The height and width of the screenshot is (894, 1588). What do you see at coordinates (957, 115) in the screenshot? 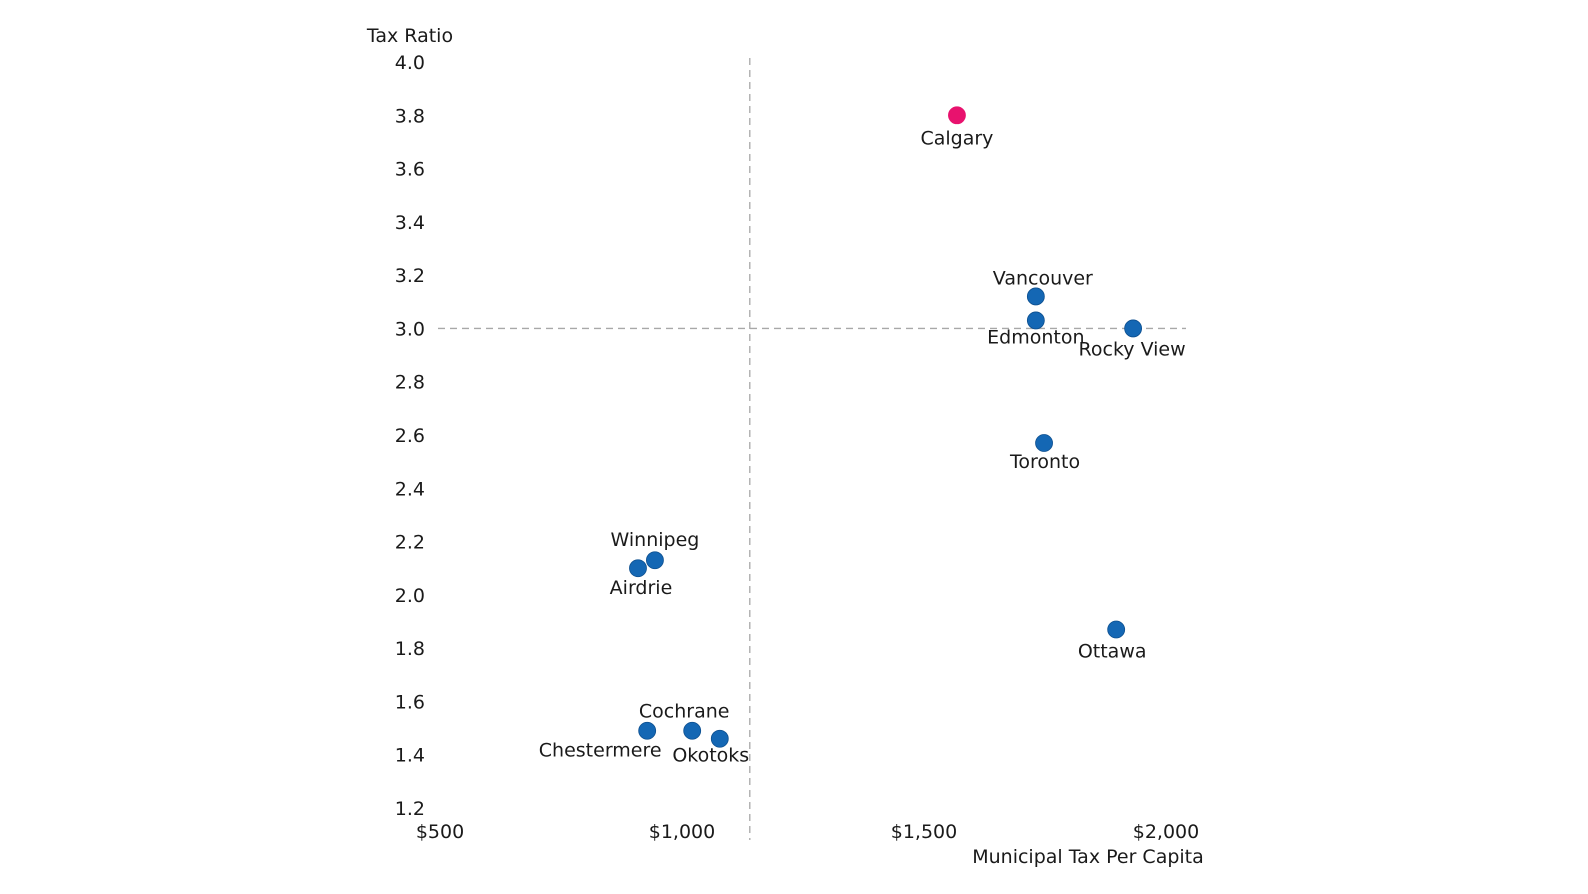
I see `data-point-calgary` at bounding box center [957, 115].